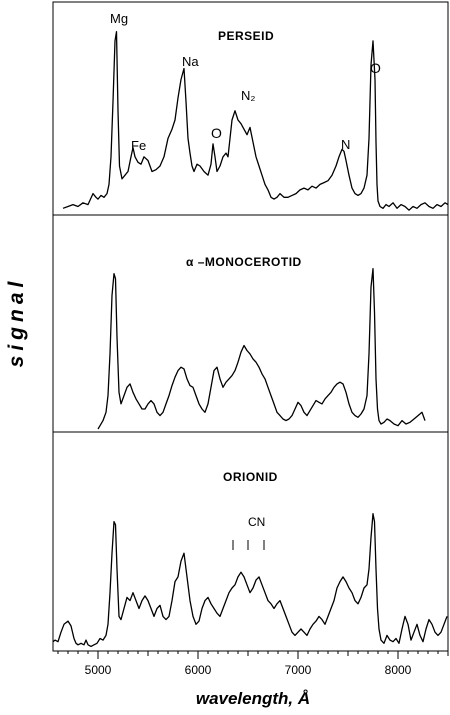  I want to click on x-tick-label: 5000, so click(98, 670).